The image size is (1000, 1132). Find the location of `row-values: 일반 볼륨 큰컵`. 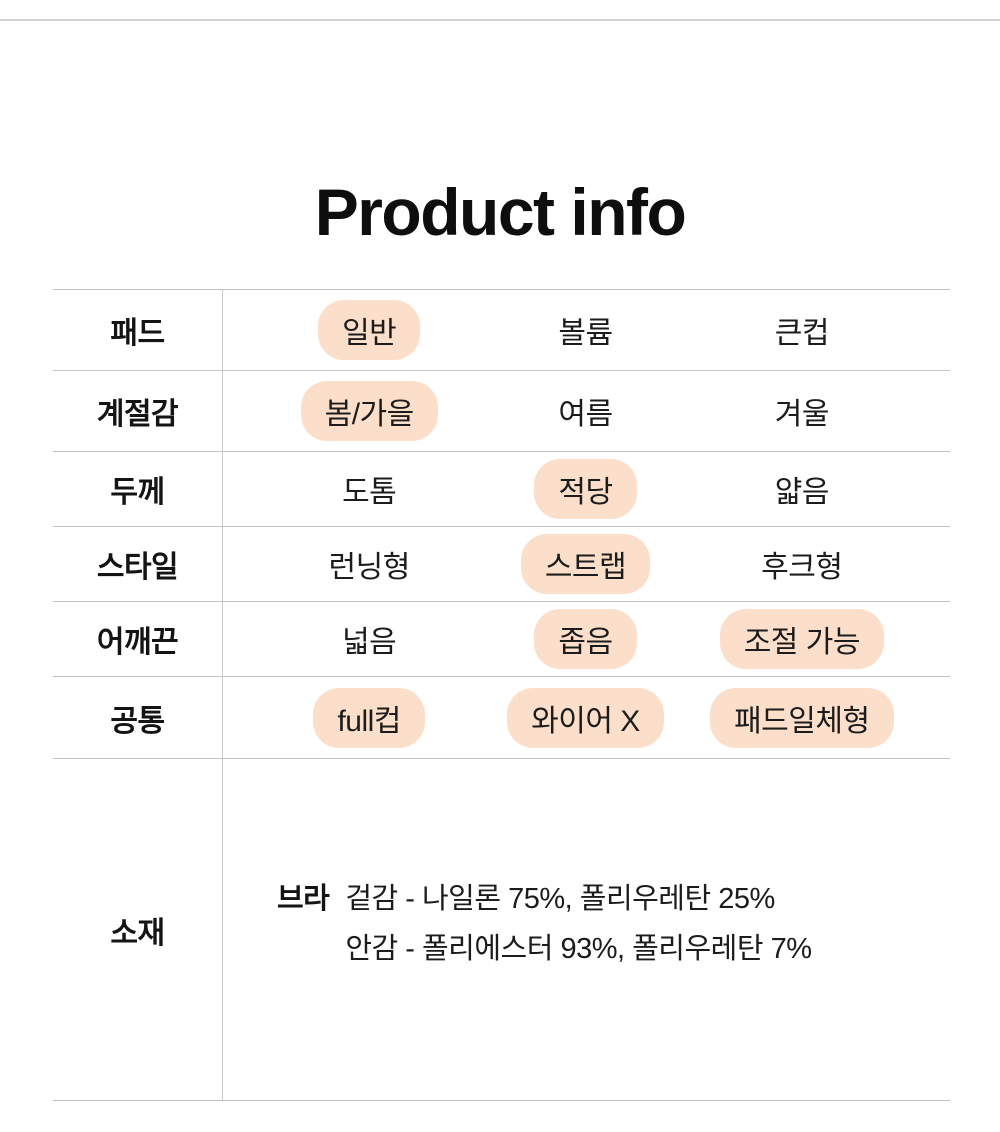

row-values: 일반 볼륨 큰컵 is located at coordinates (586, 330).